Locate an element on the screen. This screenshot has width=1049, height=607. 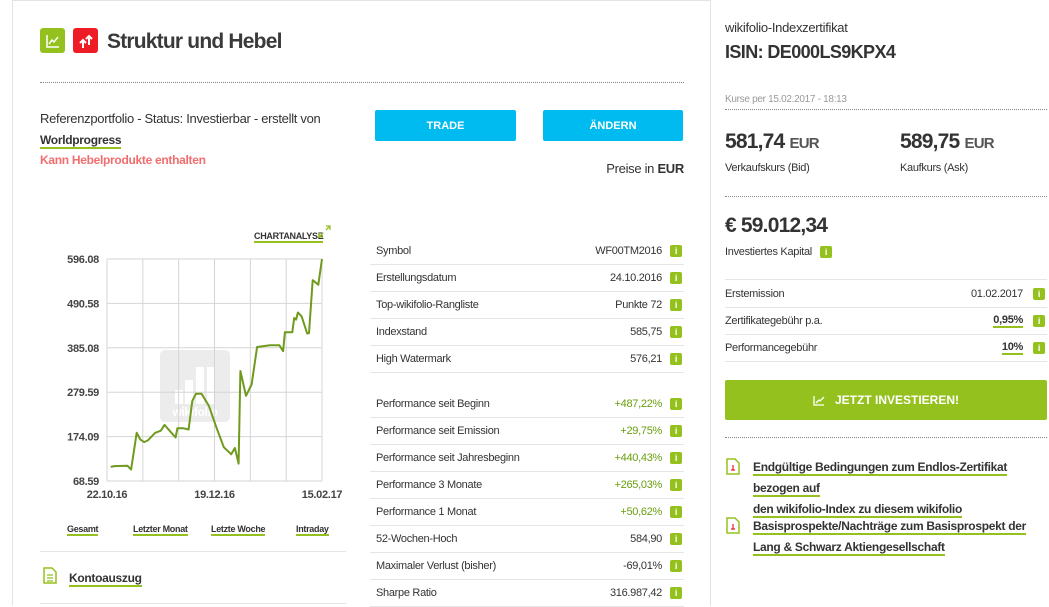
document-link-line: den wikifolio-Index zu diesem wikifolio is located at coordinates (857, 510).